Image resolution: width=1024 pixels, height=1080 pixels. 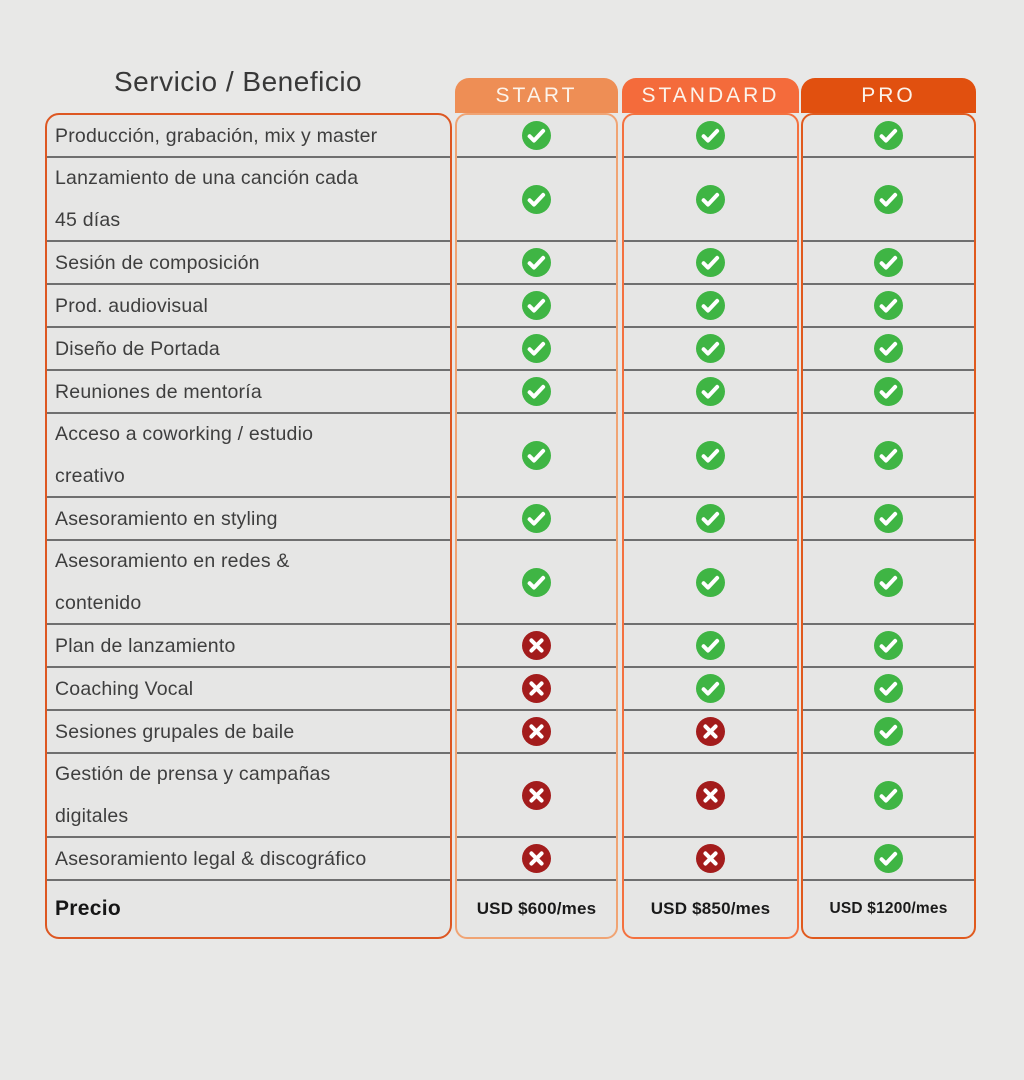 I want to click on plan-column-pro: PRO USD $1200/mes, so click(x=888, y=508).